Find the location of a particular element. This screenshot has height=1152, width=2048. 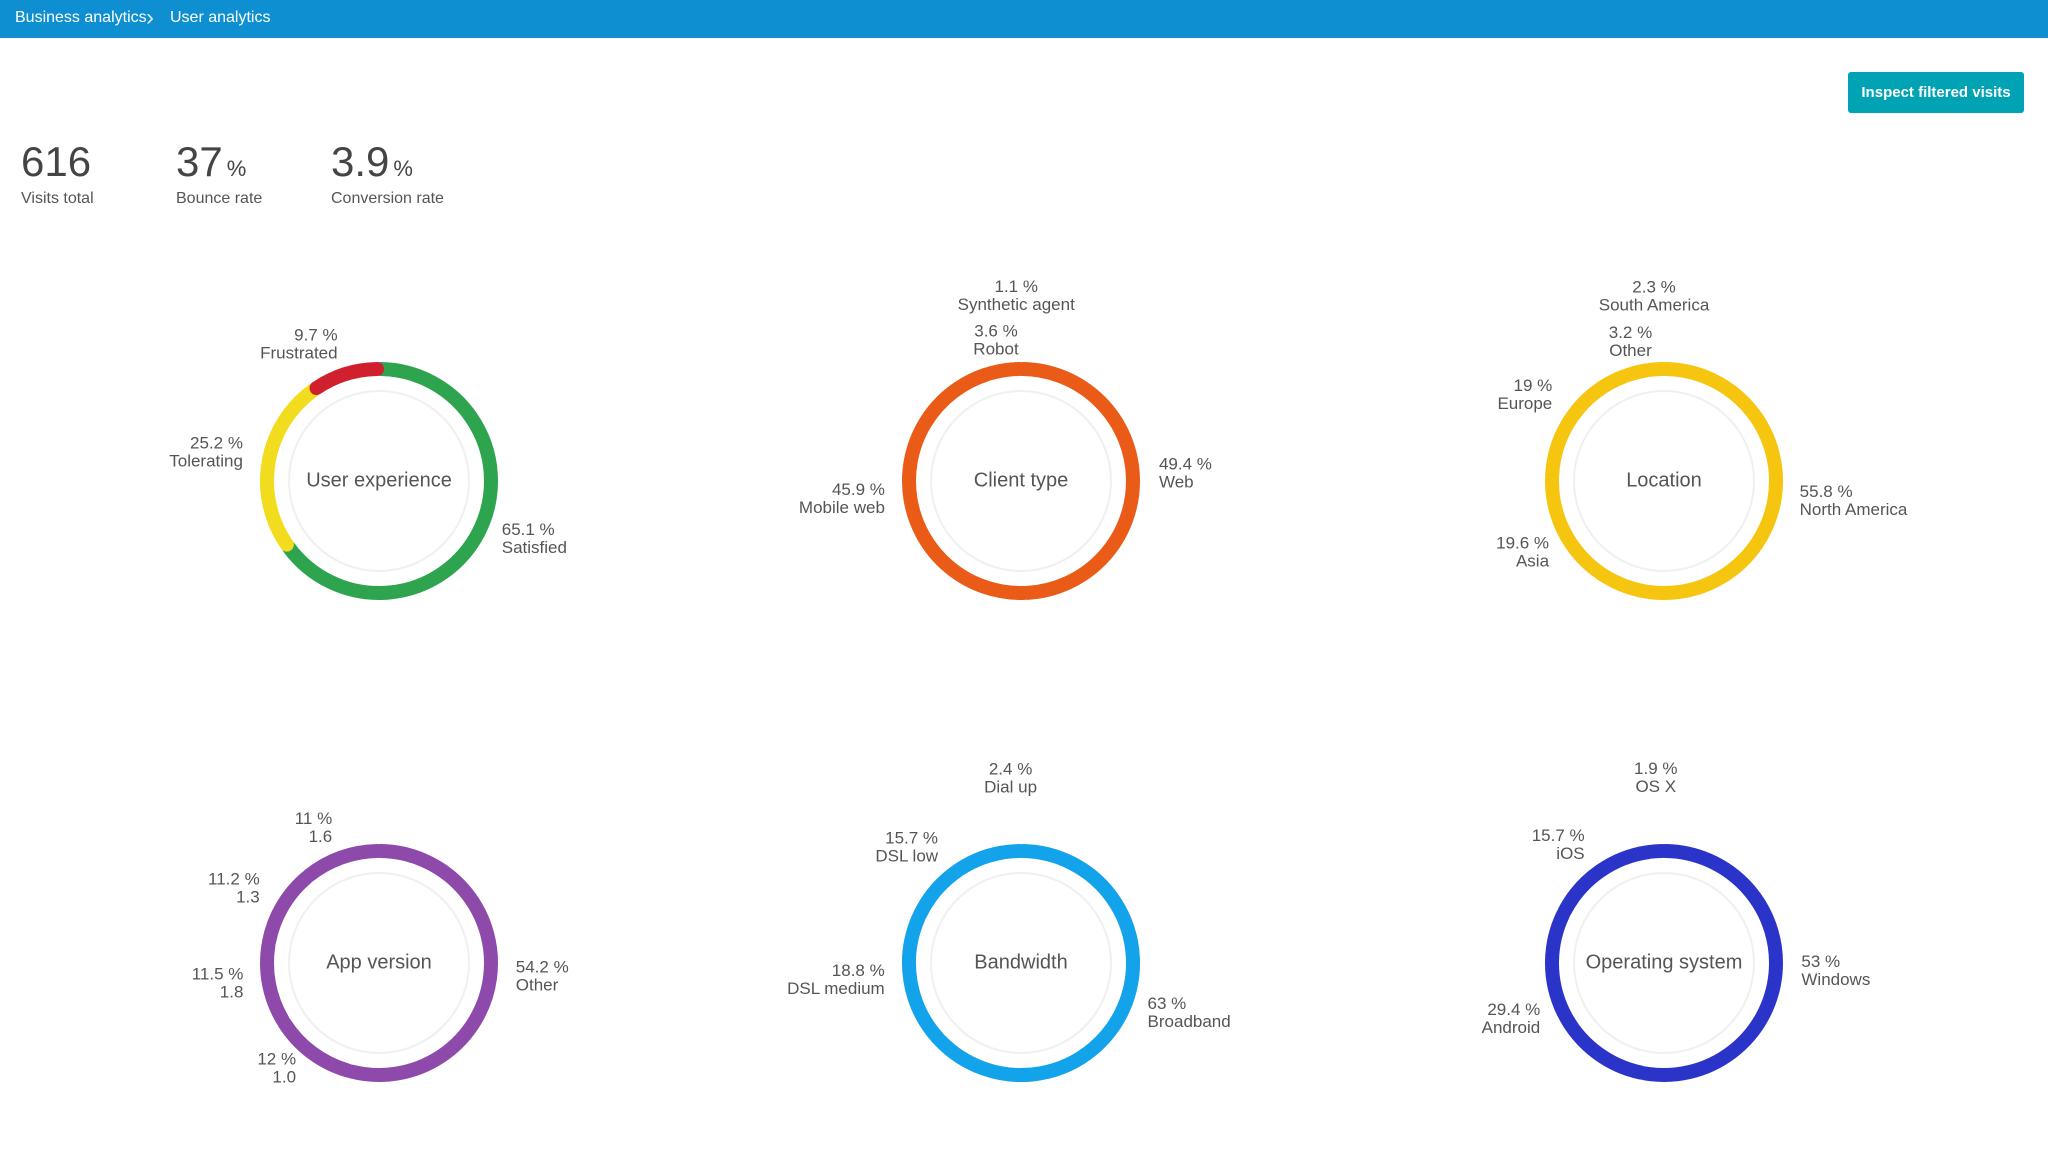

value-label: 54.2 % is located at coordinates (542, 966).